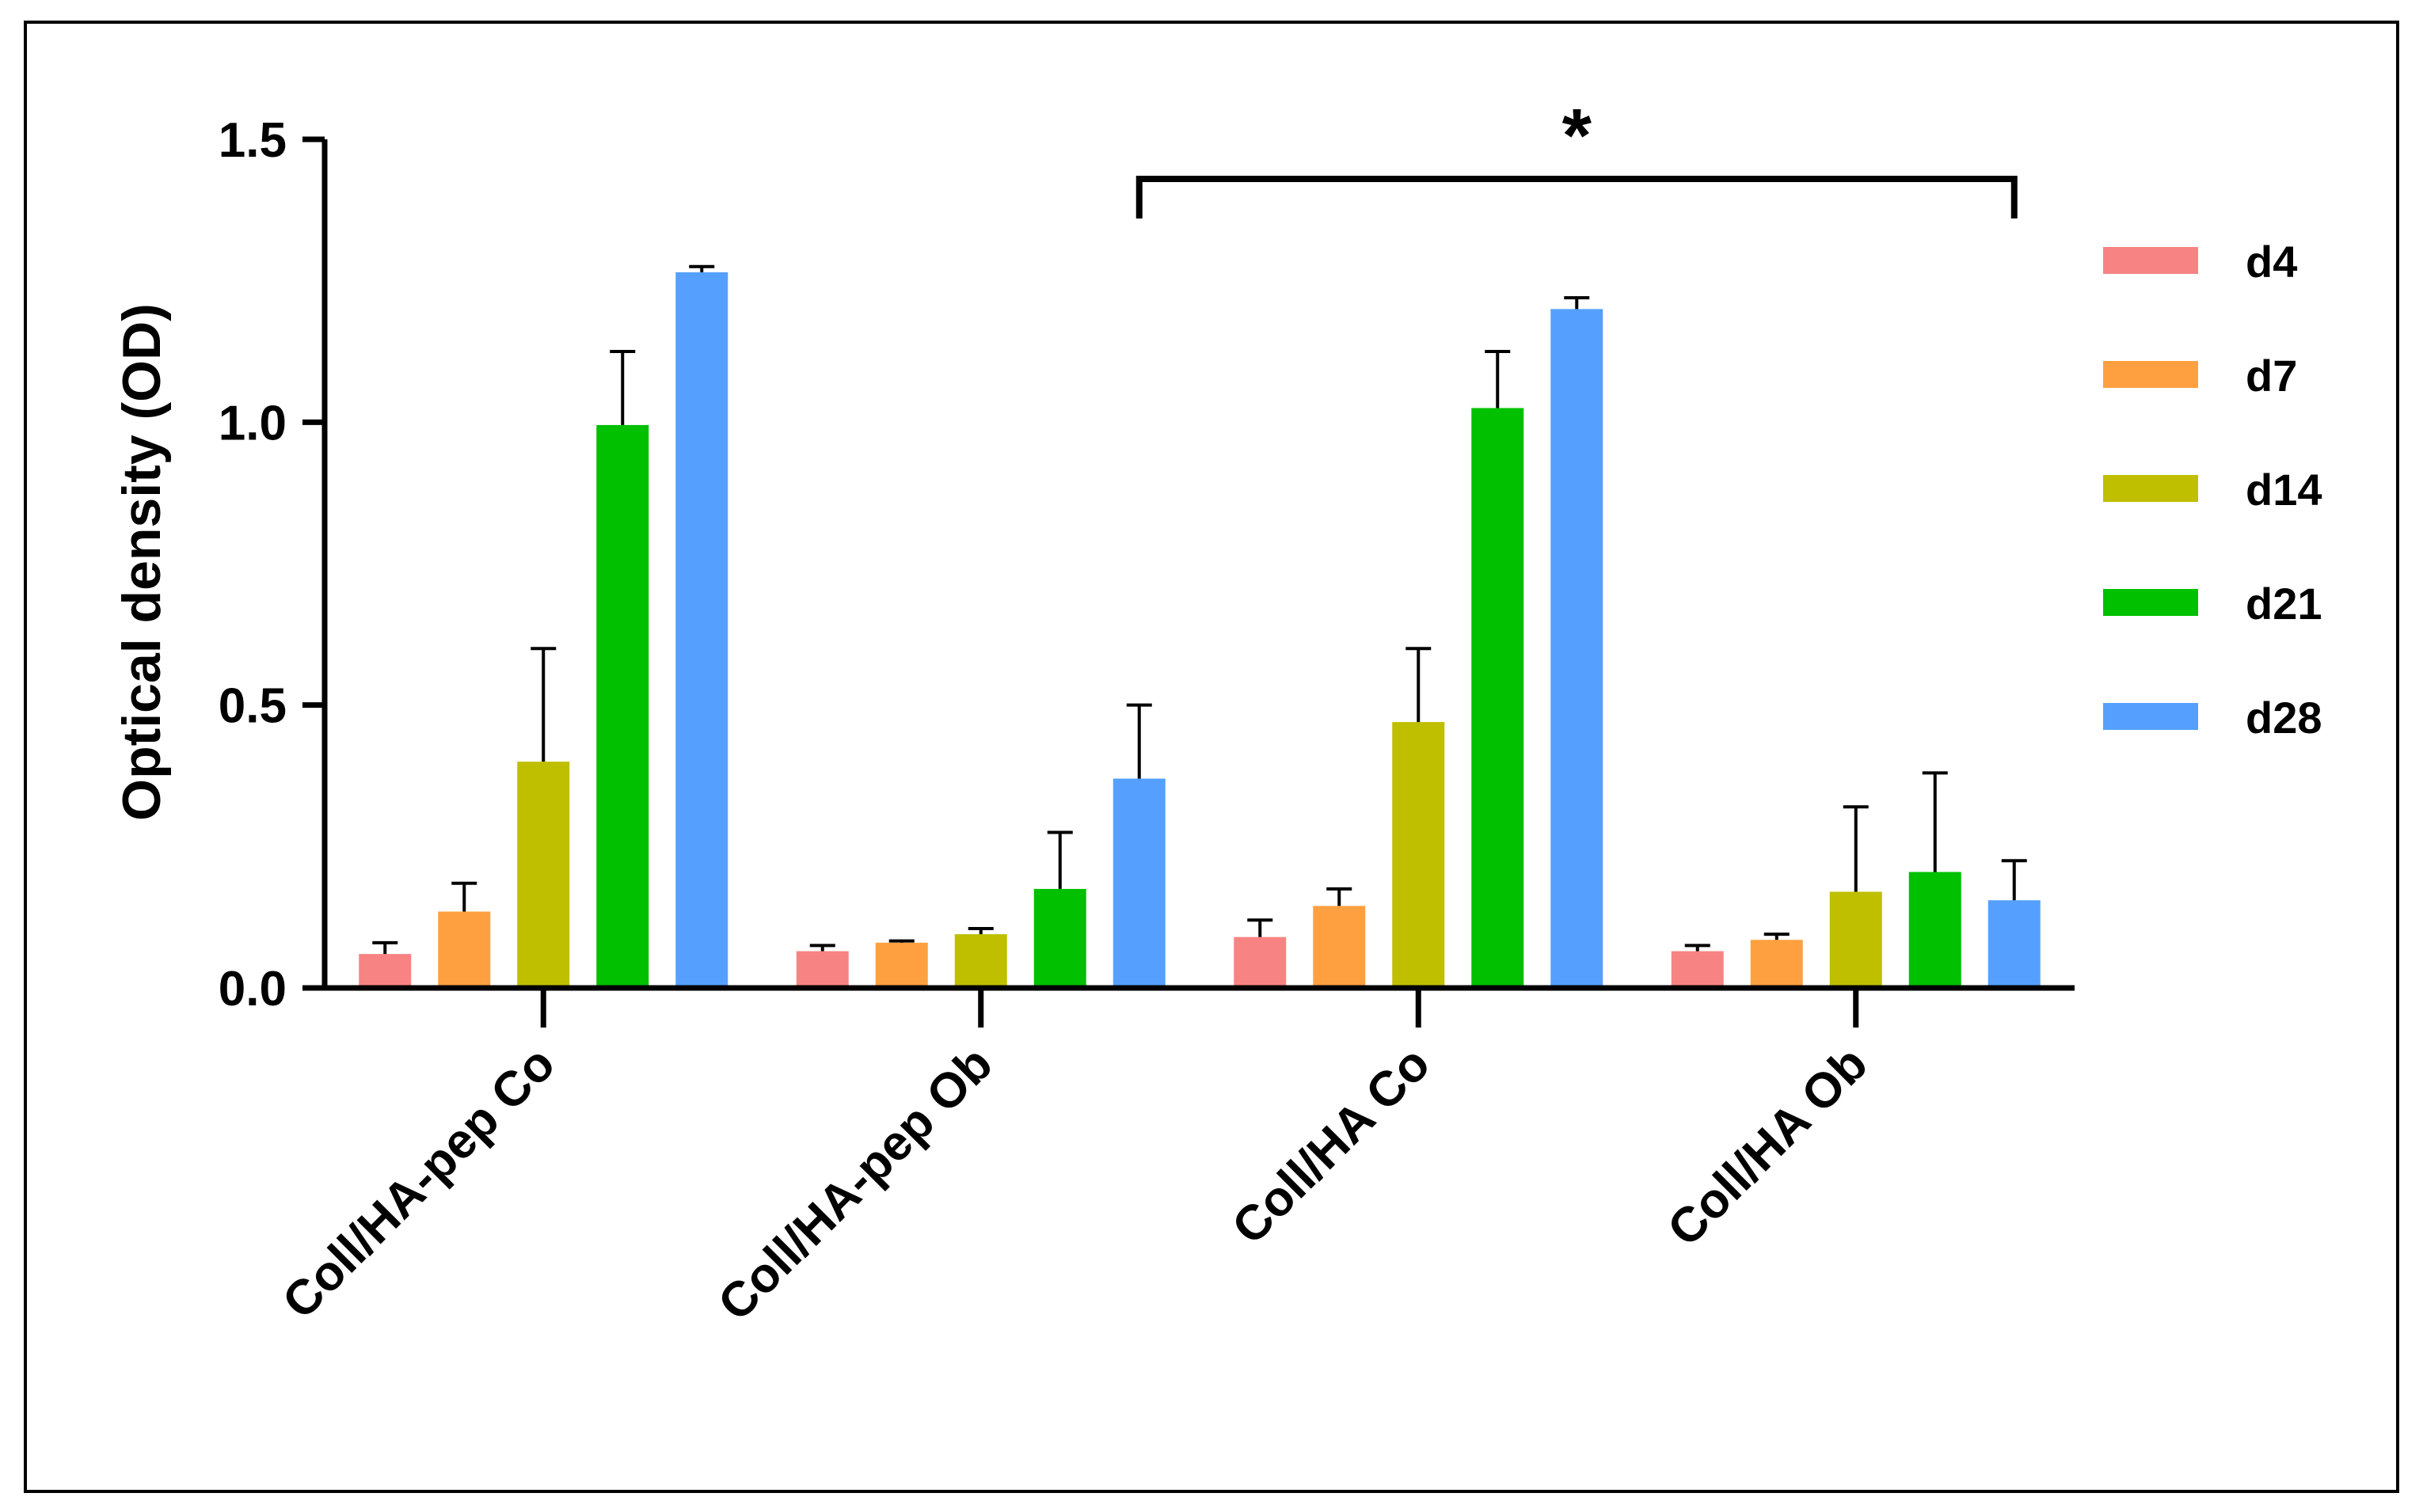 The height and width of the screenshot is (1512, 2423). I want to click on significance-marker: *, so click(1577, 135).